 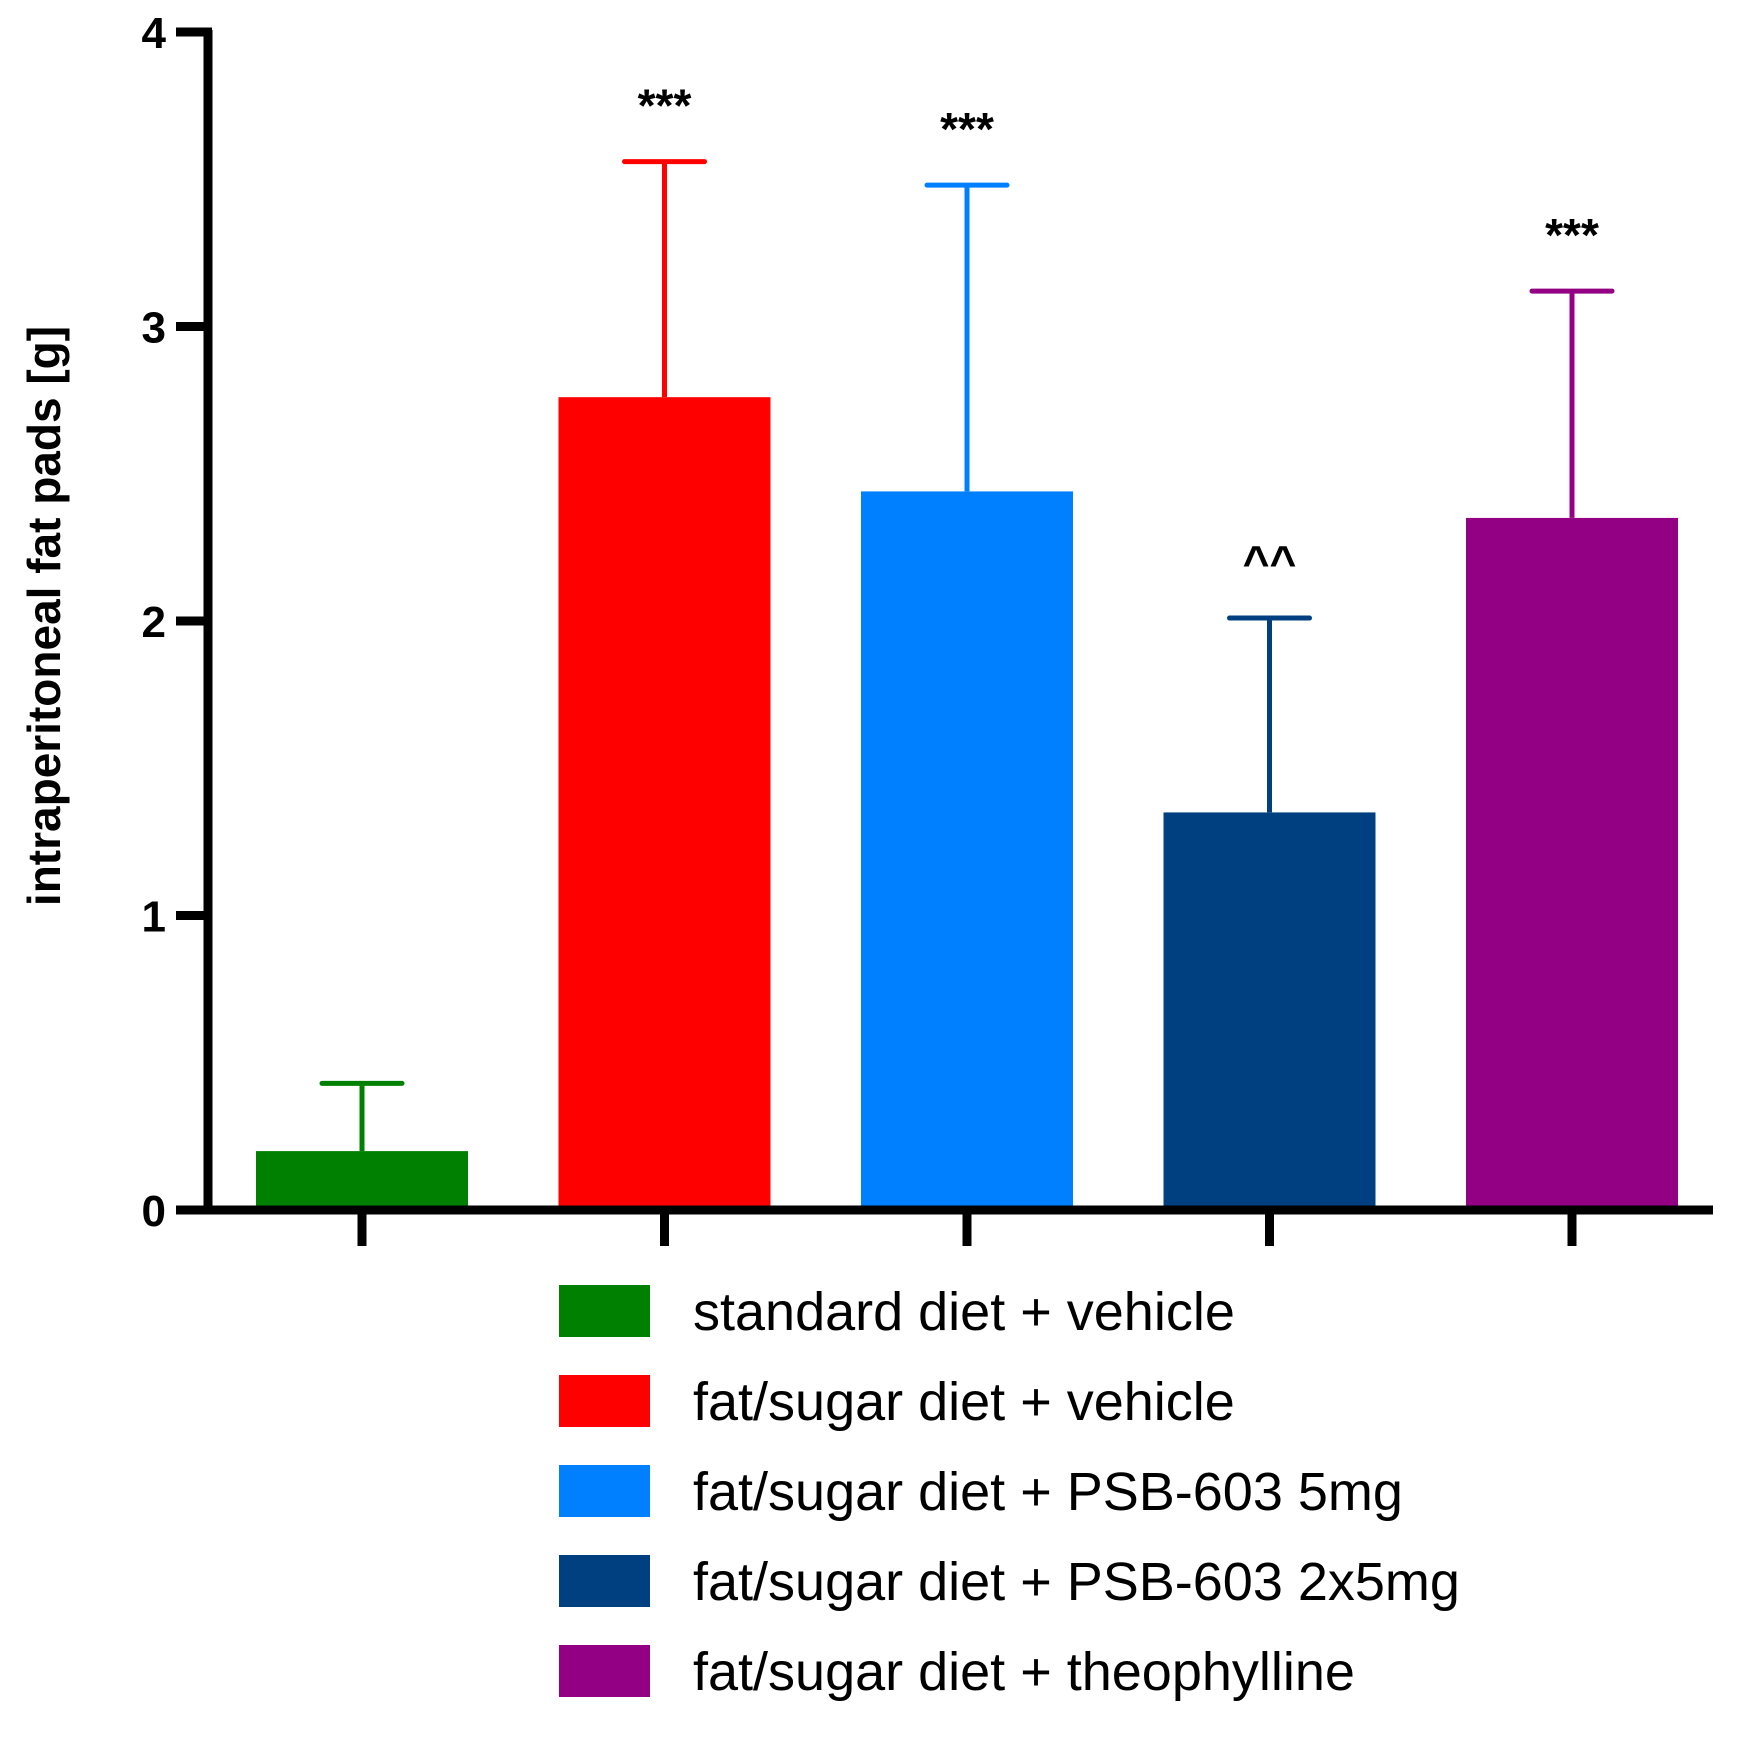 I want to click on legend-item: fat/sugar diet + PSB-603 5mg, so click(x=981, y=1492).